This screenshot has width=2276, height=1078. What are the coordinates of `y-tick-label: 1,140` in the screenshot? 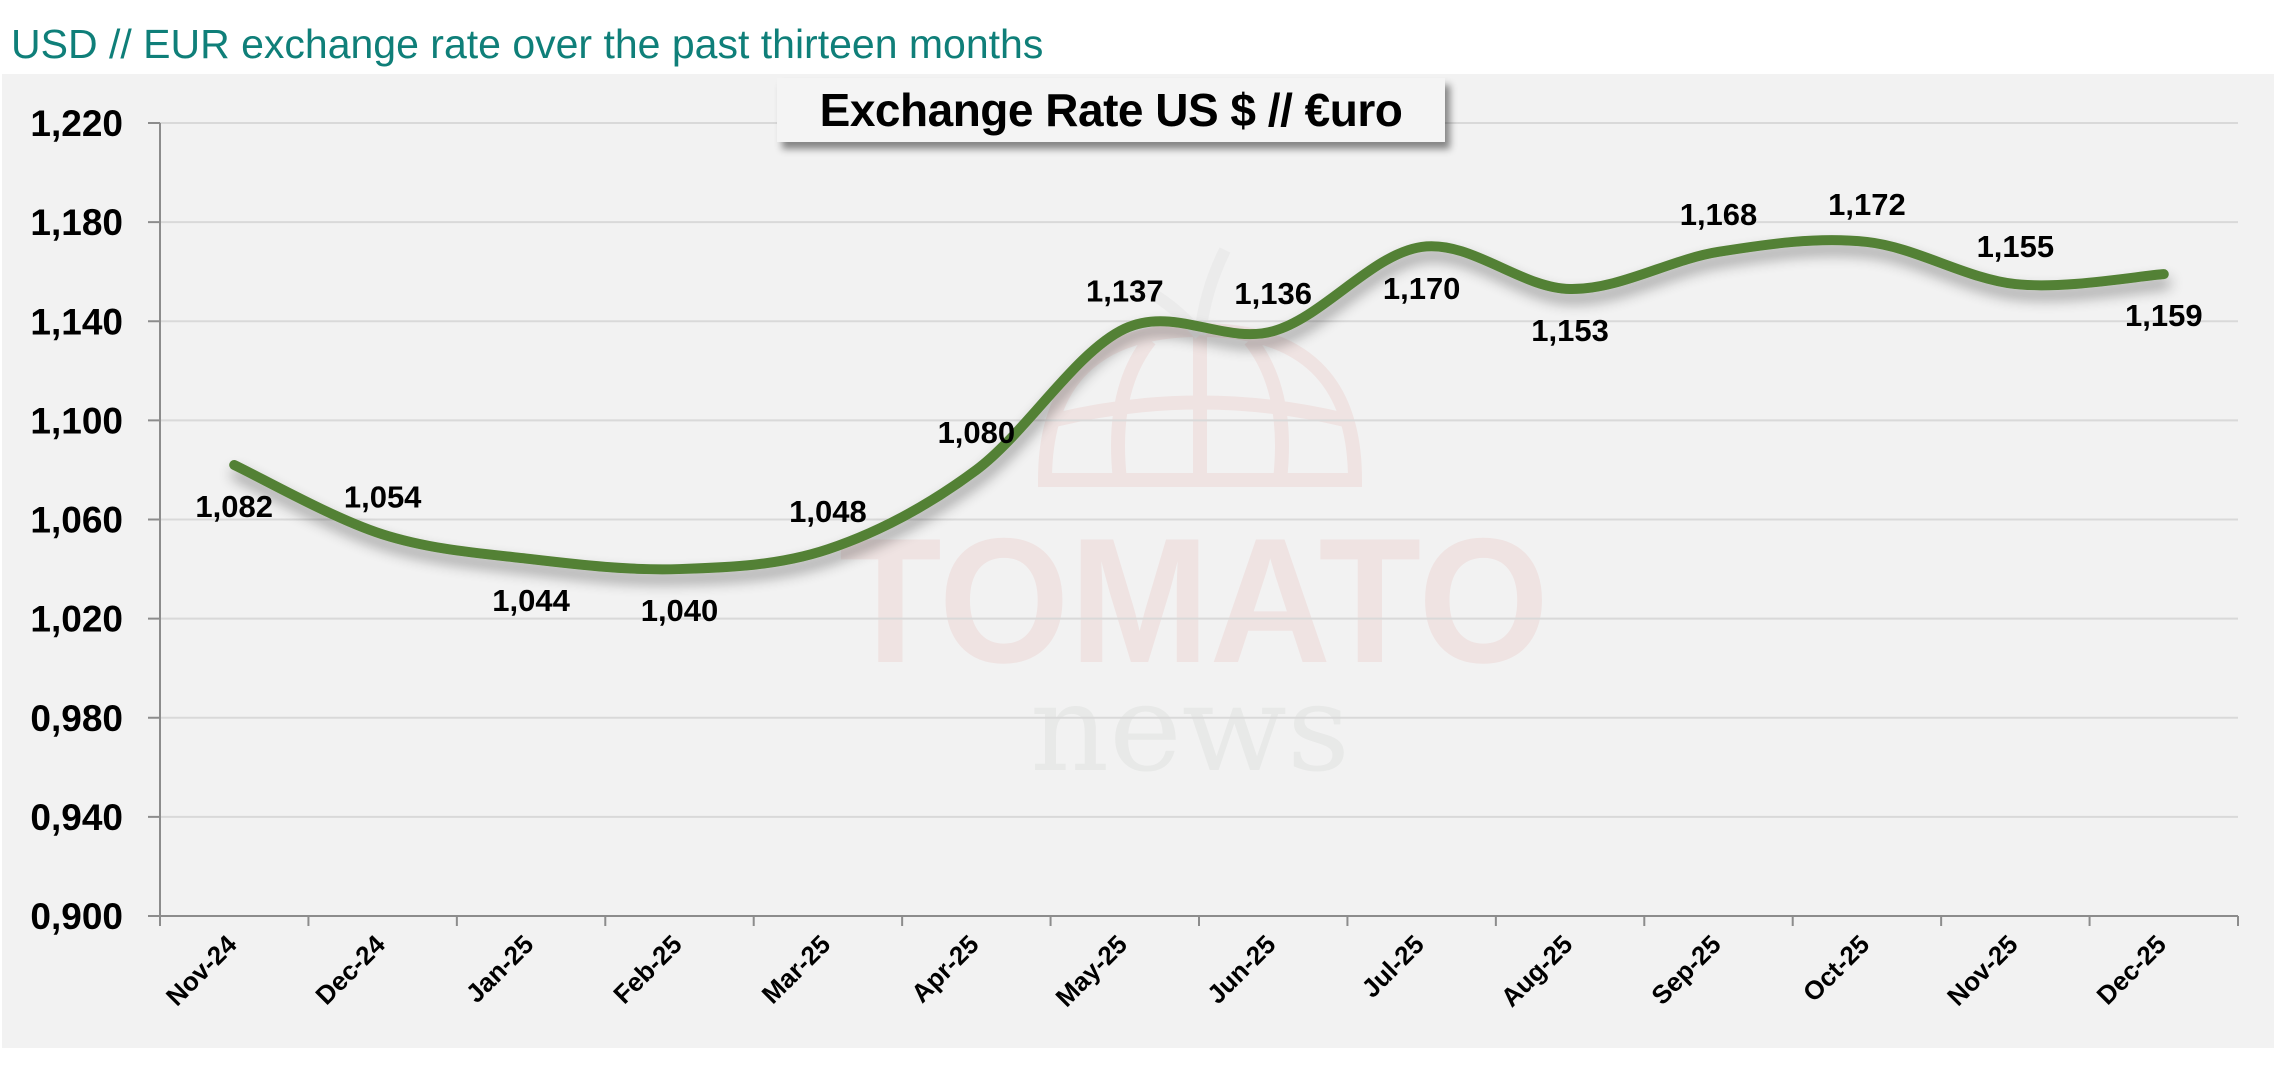 It's located at (76, 321).